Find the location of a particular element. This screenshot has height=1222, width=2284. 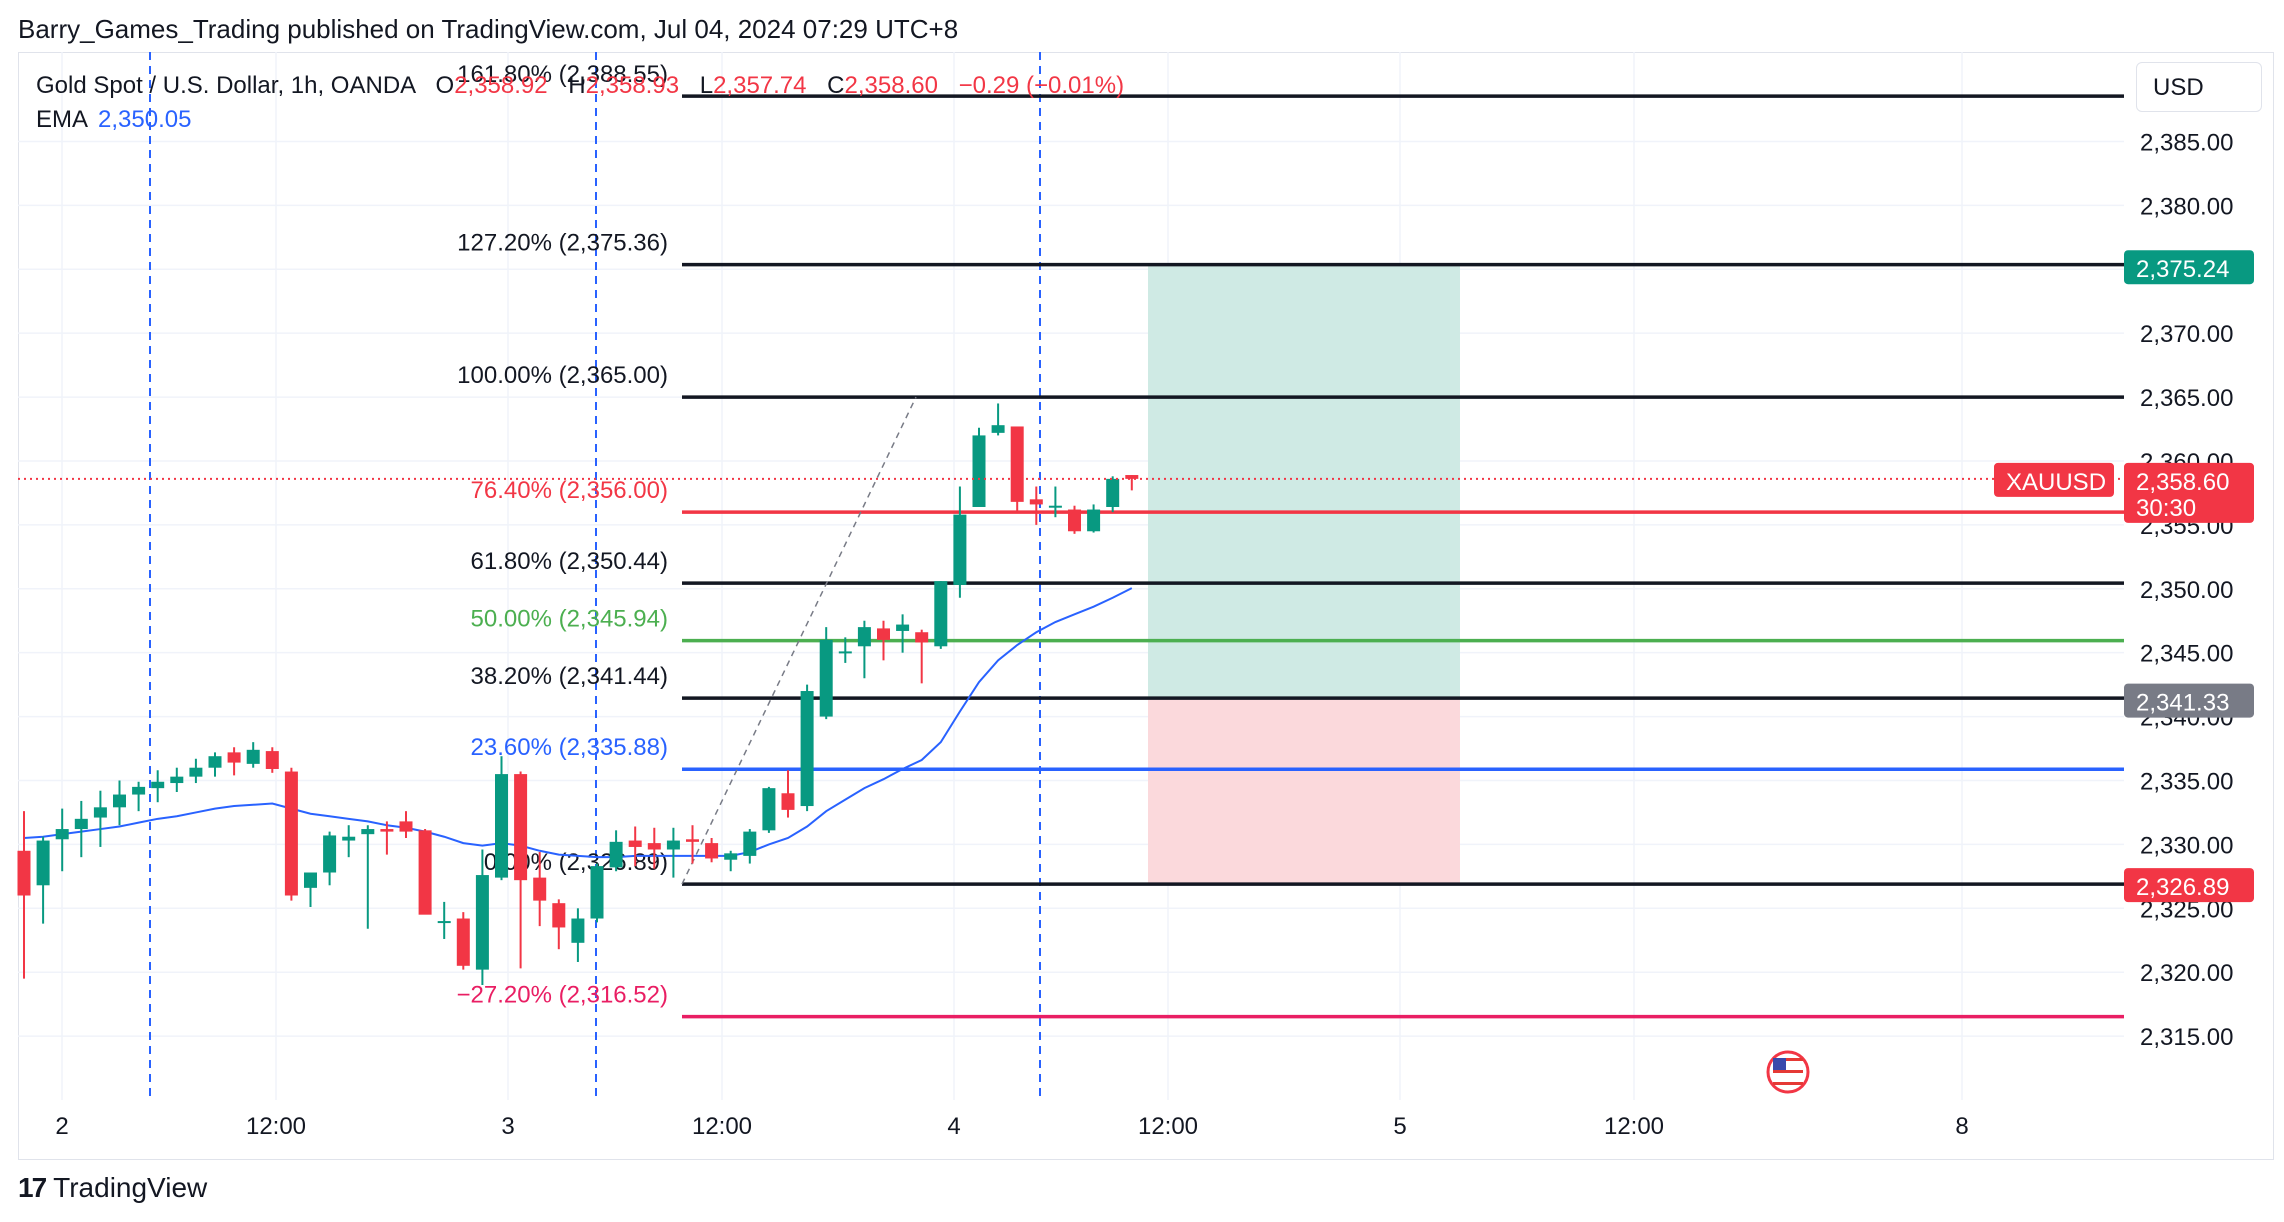

open-label: O is located at coordinates (445, 85).